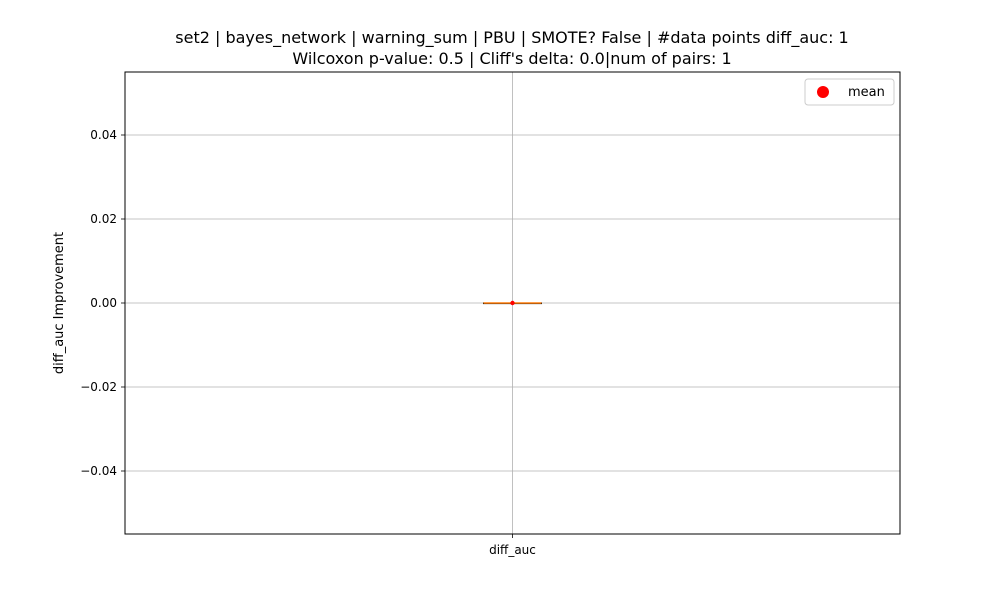 The image size is (1000, 600). I want to click on x-tick-label: diff_auc, so click(512, 550).